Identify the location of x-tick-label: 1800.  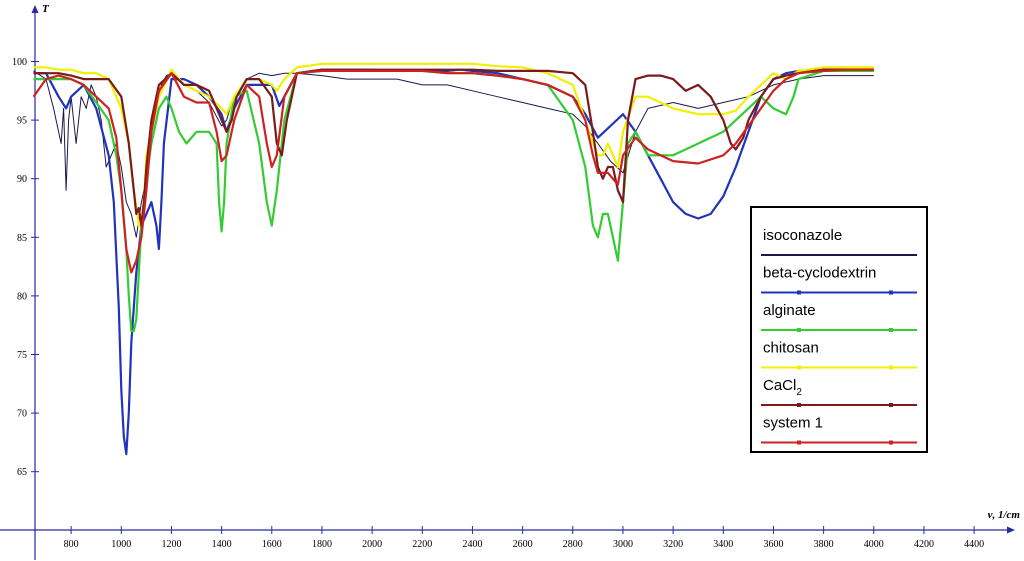
(322, 544).